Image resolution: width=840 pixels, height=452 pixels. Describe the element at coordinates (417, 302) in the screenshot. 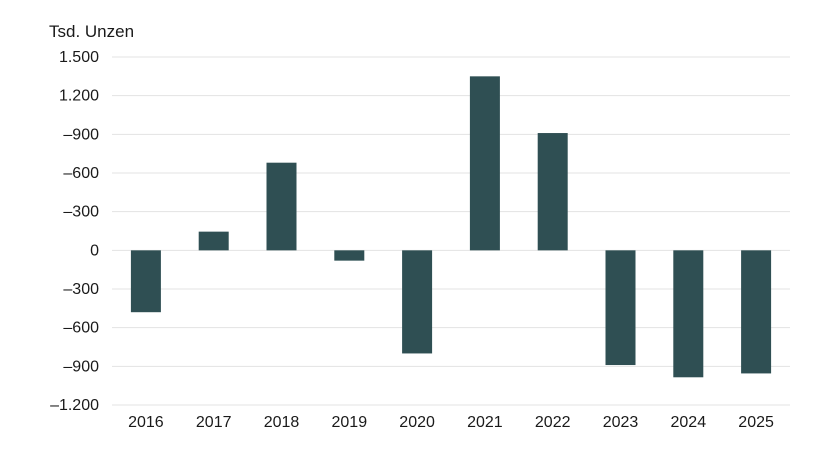

I see `bar-2020` at that location.